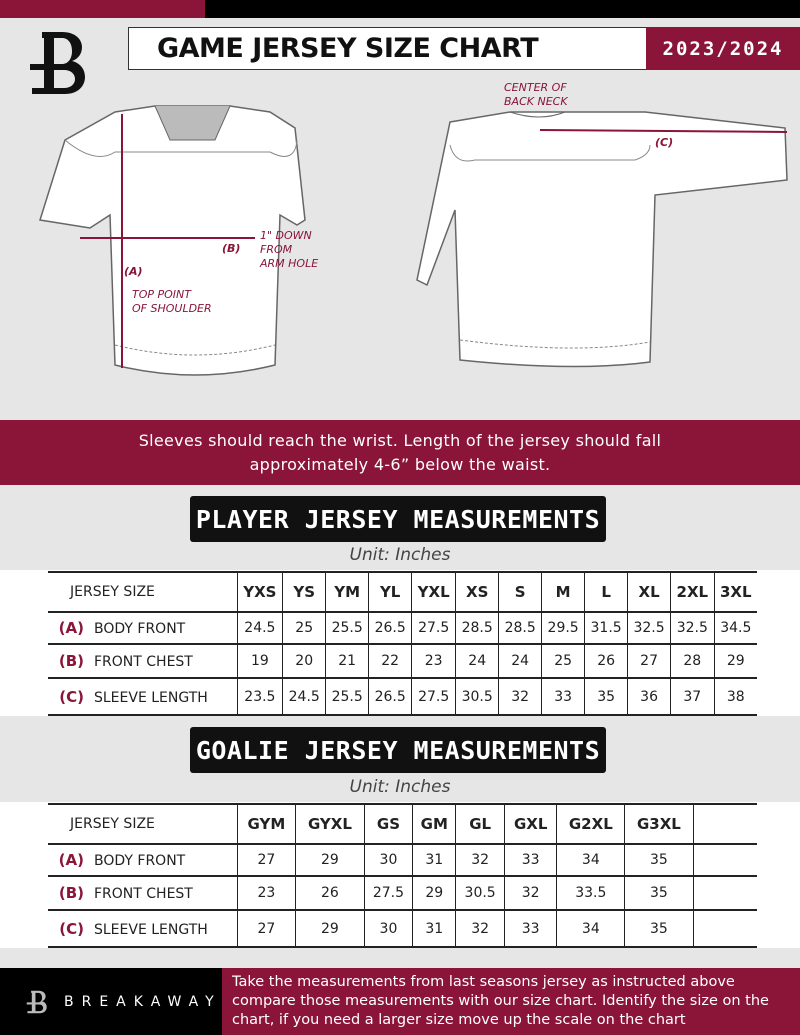 This screenshot has height=1035, width=800. What do you see at coordinates (259, 592) in the screenshot?
I see `size-header-cell: YXS` at bounding box center [259, 592].